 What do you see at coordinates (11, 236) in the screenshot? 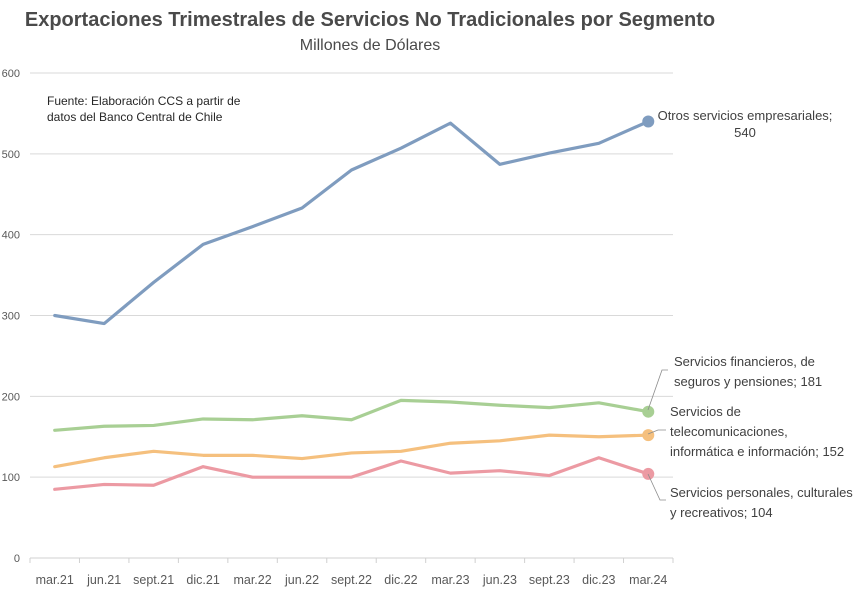
I see `y-tick-label: 400` at bounding box center [11, 236].